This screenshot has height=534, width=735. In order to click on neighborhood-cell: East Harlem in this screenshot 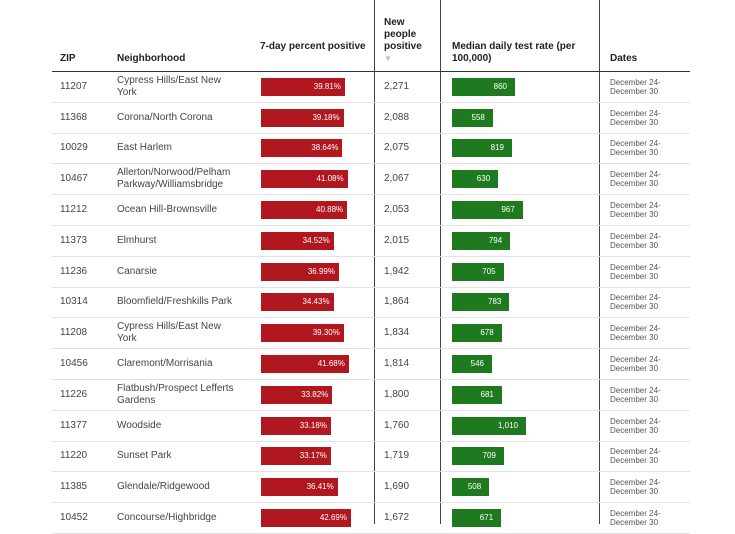, I will do `click(145, 148)`.